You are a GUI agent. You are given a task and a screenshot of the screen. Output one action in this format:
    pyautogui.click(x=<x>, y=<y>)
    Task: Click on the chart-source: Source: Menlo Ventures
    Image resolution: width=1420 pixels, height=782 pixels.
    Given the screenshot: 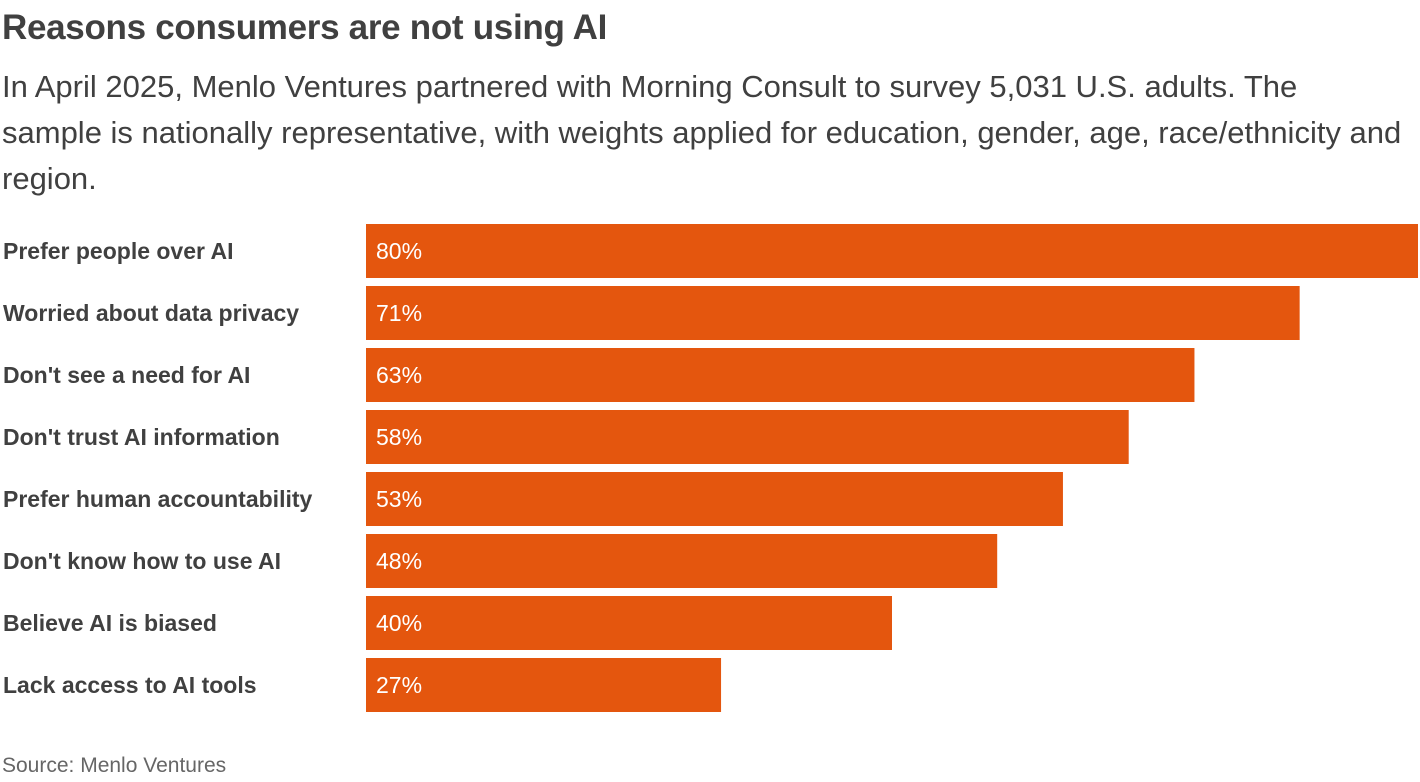 What is the action you would take?
    pyautogui.click(x=114, y=765)
    